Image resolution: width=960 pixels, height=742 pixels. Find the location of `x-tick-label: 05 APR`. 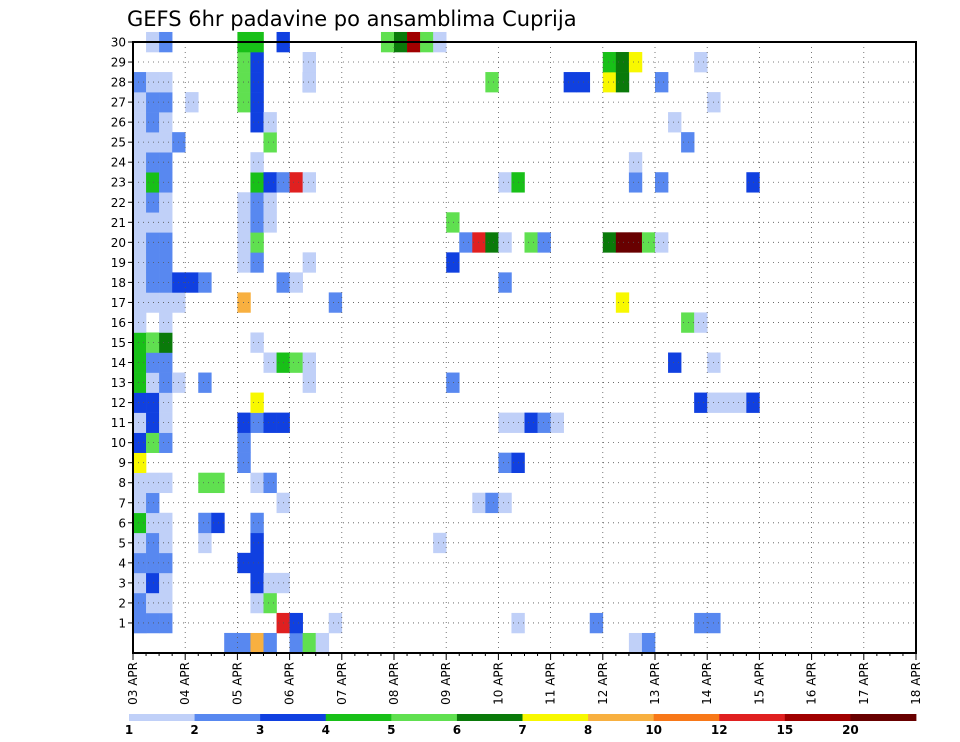

x-tick-label: 05 APR is located at coordinates (237, 683).